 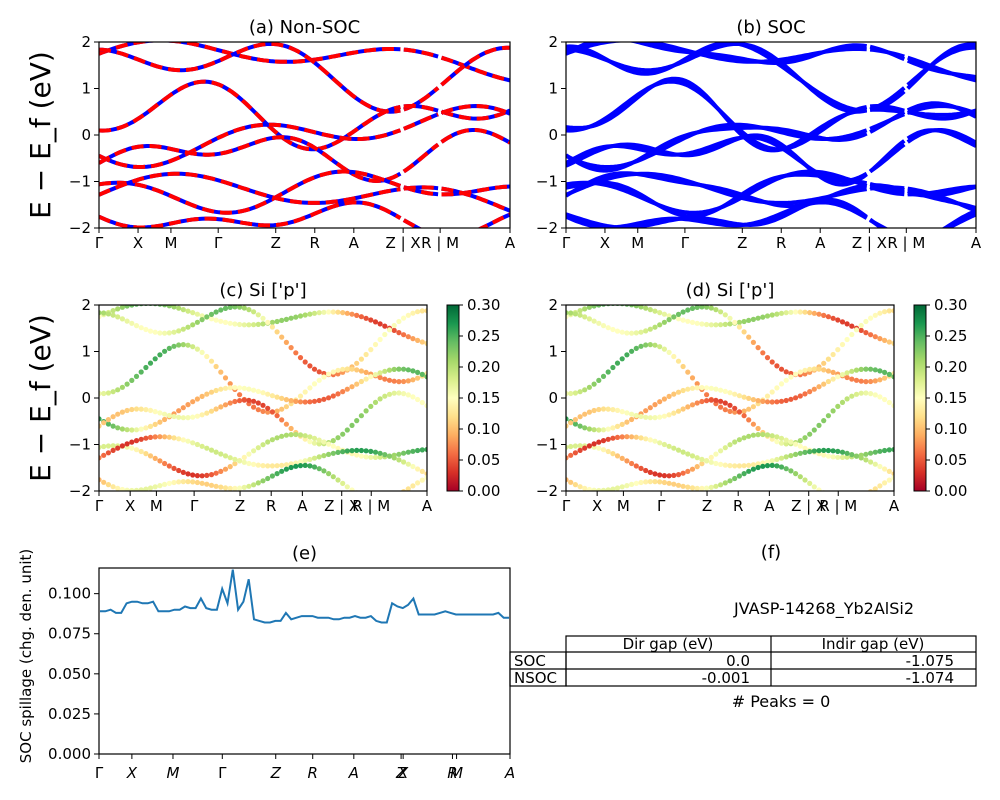 What do you see at coordinates (304, 553) in the screenshot?
I see `panel-title: (e)` at bounding box center [304, 553].